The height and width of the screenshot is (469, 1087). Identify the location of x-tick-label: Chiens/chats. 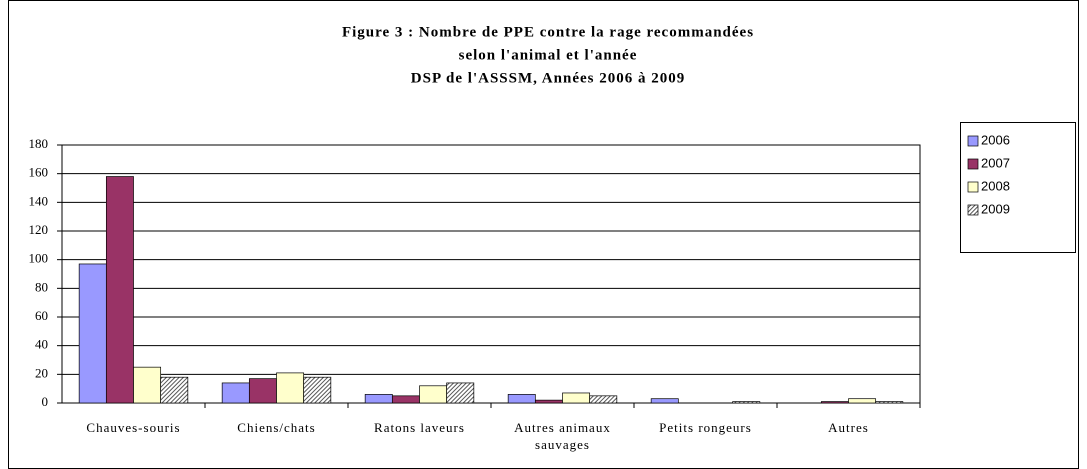
(276, 427).